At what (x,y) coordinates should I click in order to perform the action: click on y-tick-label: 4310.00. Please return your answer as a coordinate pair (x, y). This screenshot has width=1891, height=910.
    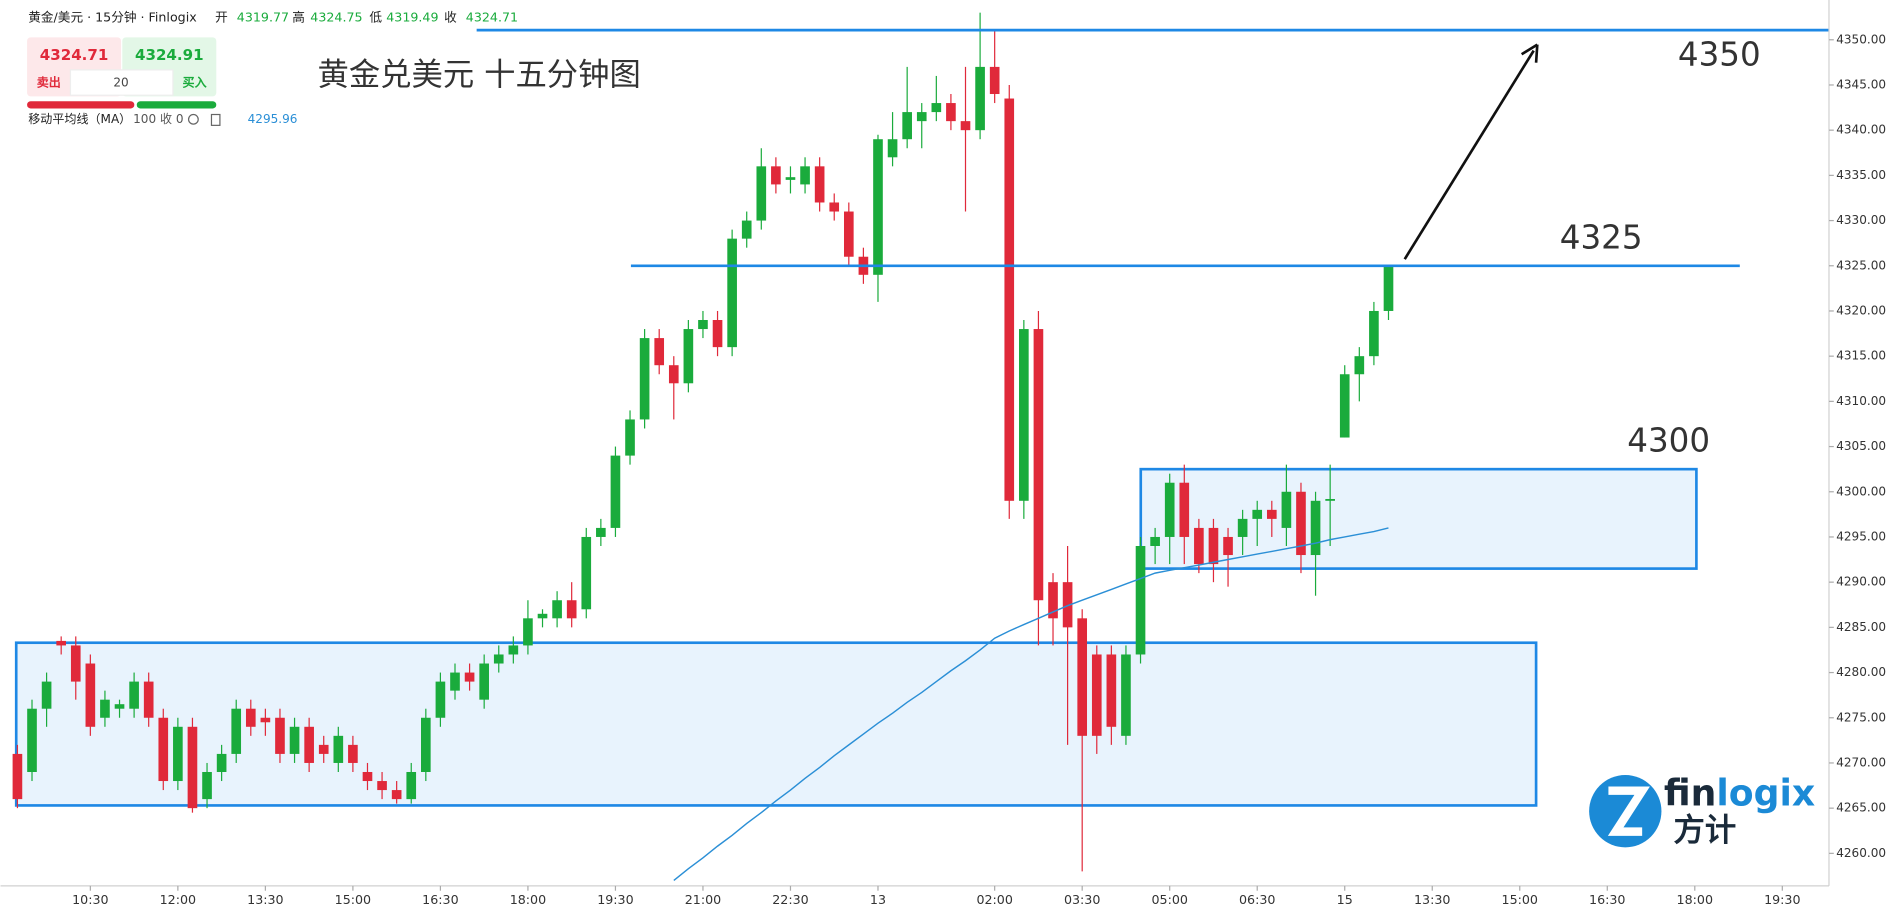
    Looking at the image, I should click on (1861, 401).